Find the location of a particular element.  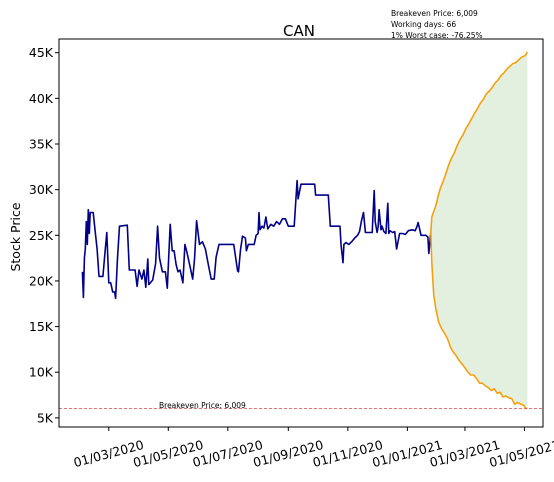

y-tick-label: 10K is located at coordinates (41, 372).